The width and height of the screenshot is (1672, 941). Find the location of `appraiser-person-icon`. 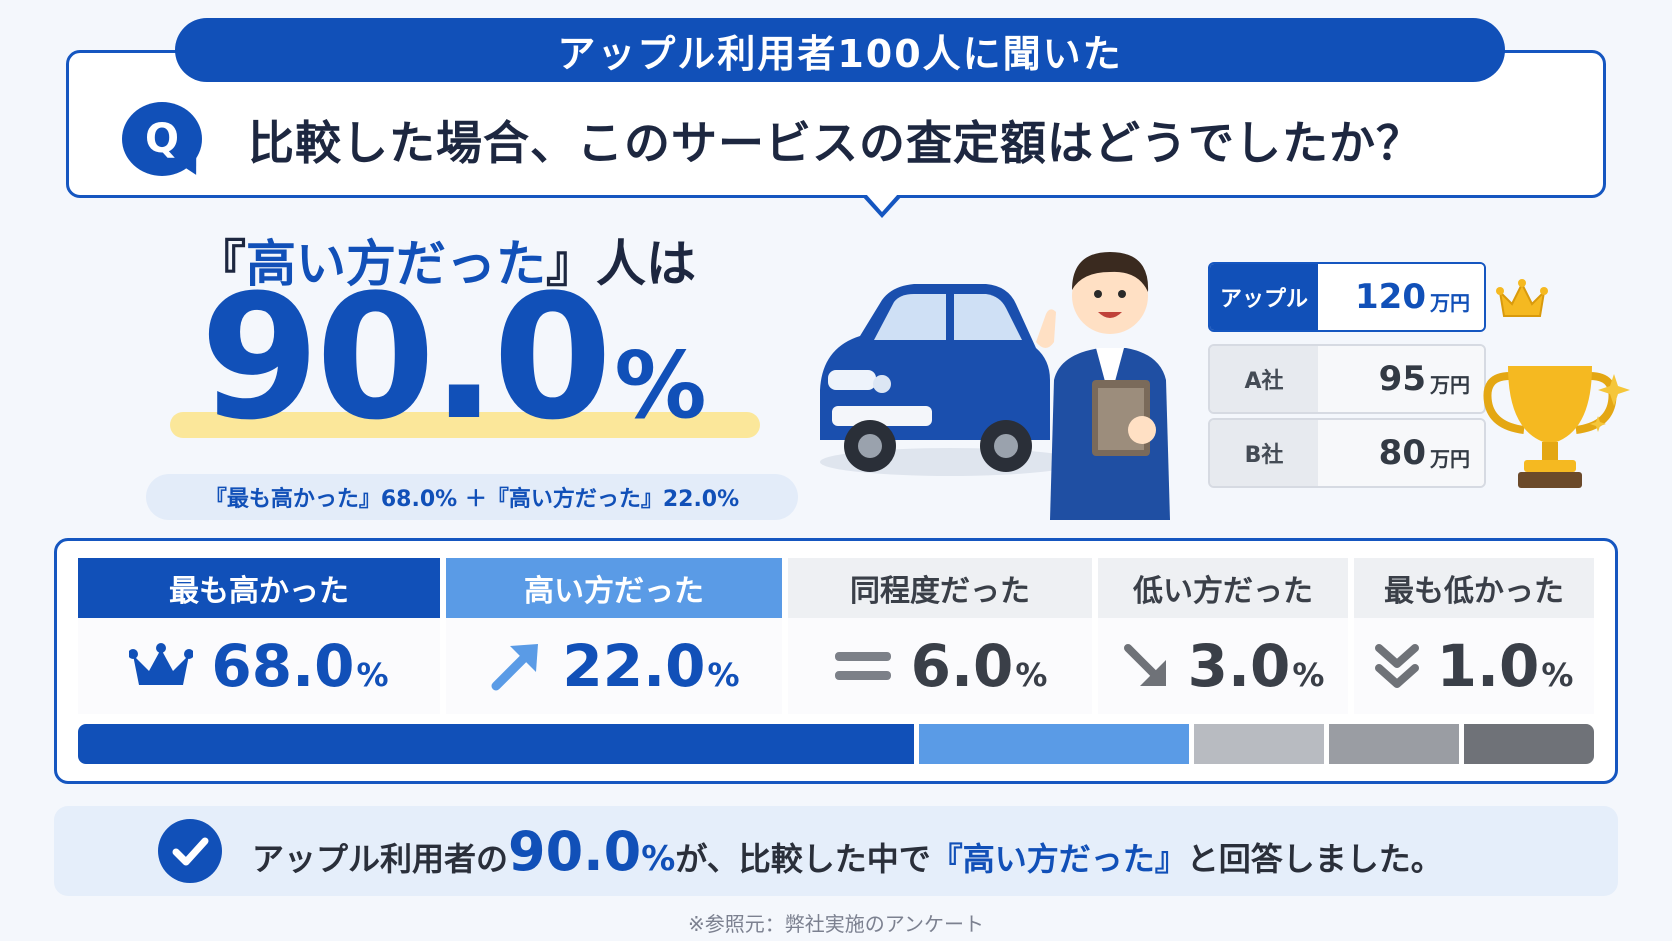

appraiser-person-icon is located at coordinates (1103, 386).